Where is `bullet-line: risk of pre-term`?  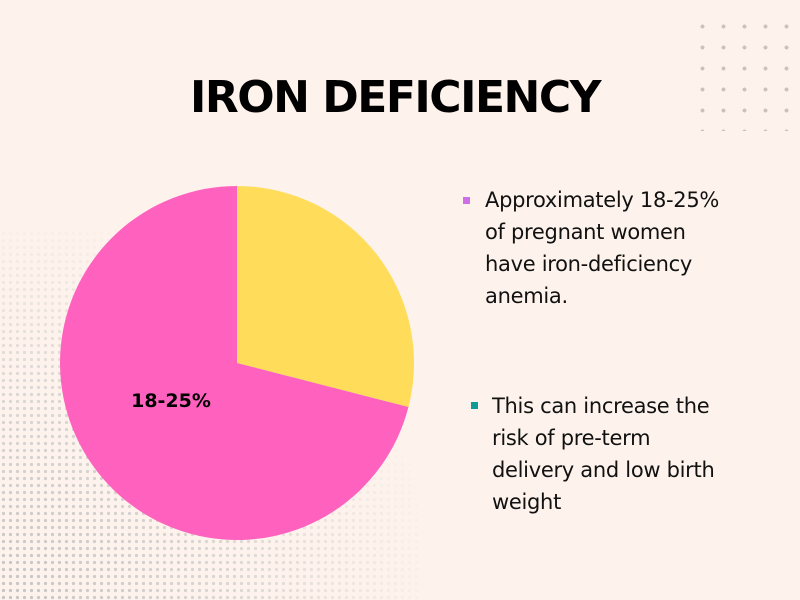
bullet-line: risk of pre-term is located at coordinates (571, 438).